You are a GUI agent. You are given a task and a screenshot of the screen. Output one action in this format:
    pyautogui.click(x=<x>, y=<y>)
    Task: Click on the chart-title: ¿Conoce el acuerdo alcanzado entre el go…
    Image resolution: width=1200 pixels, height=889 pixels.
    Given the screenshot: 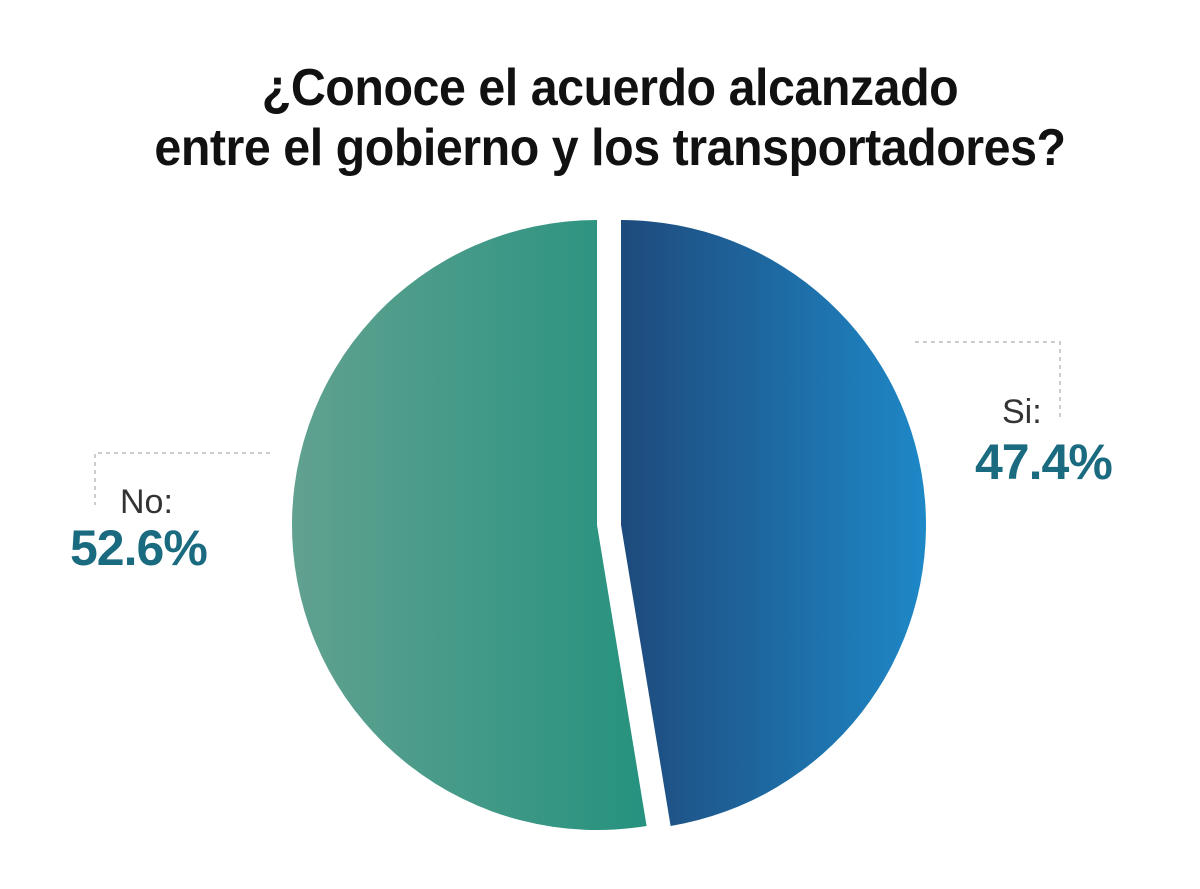 What is the action you would take?
    pyautogui.click(x=610, y=118)
    